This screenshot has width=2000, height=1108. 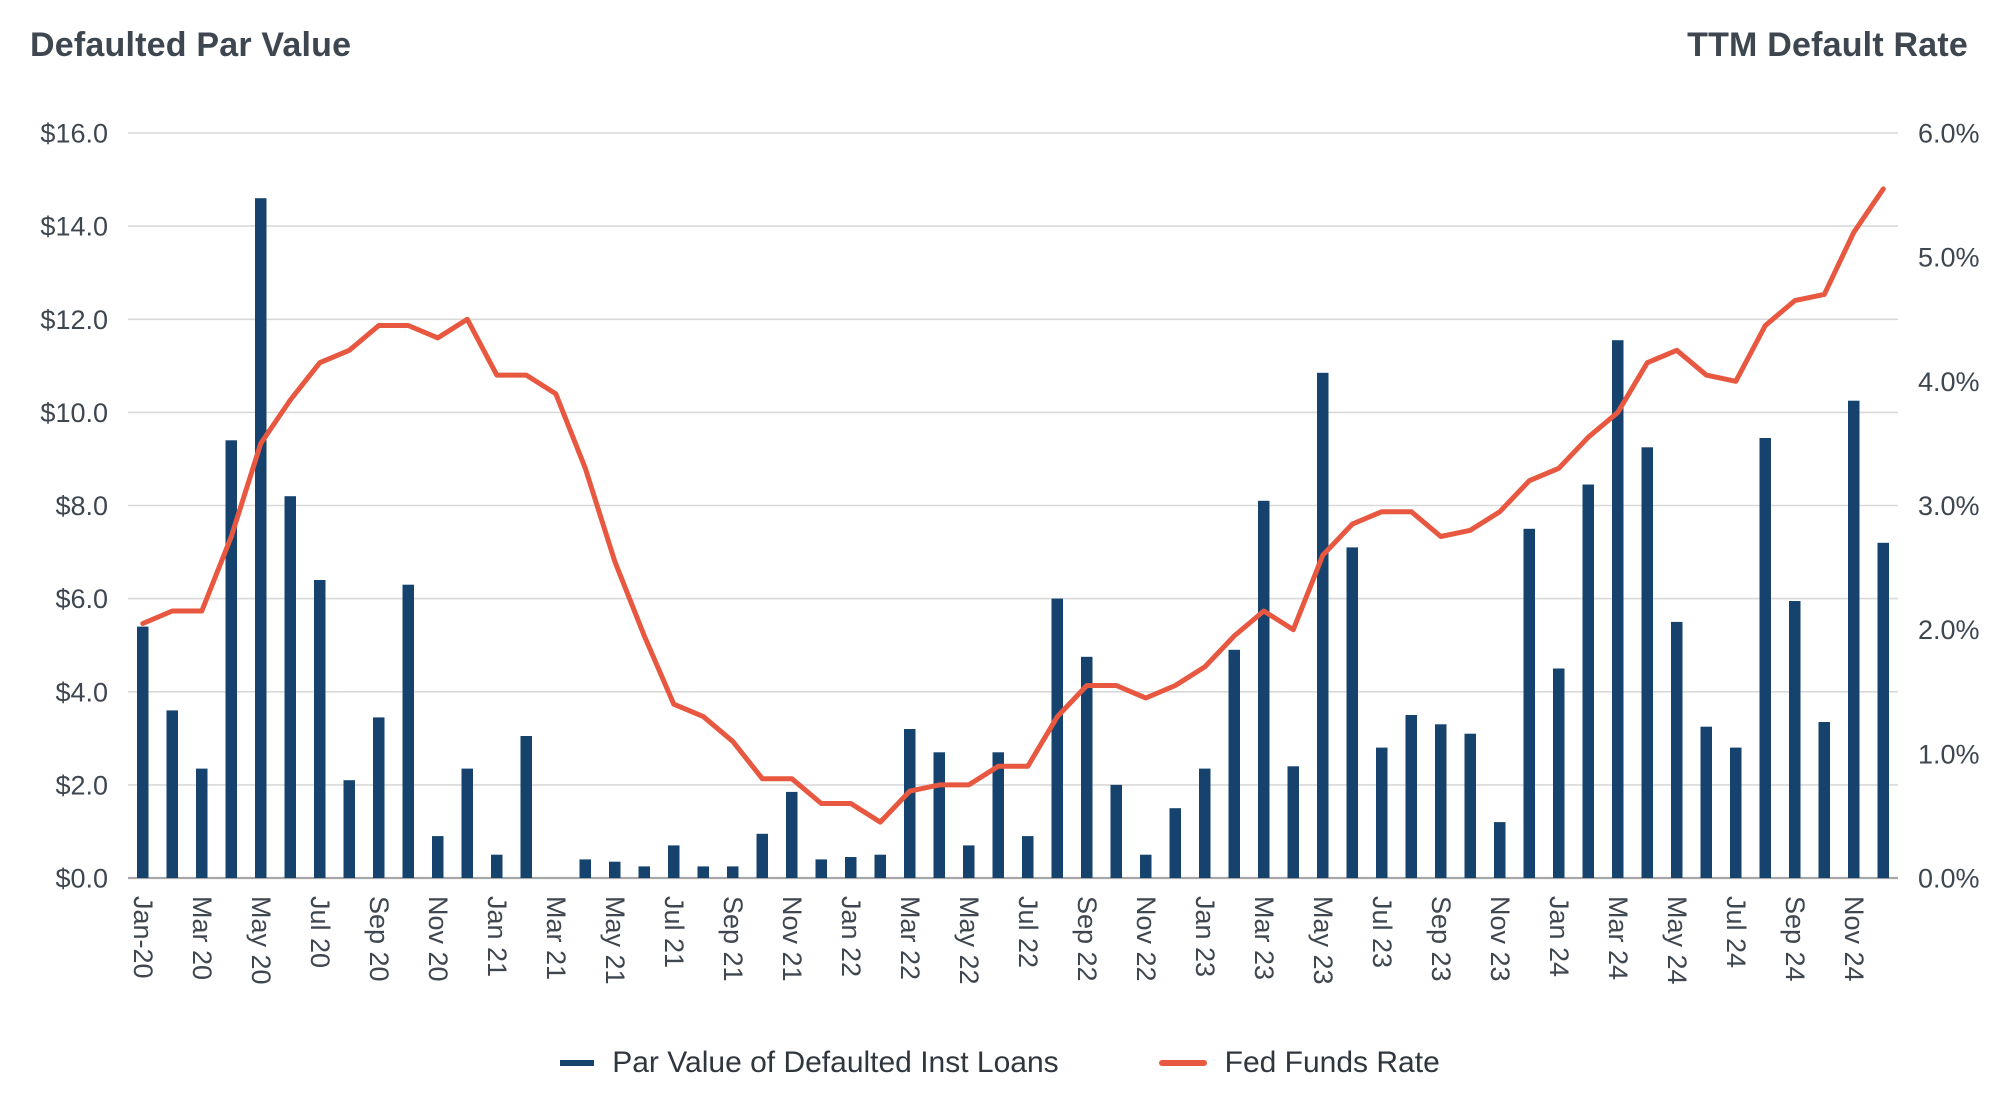 What do you see at coordinates (261, 940) in the screenshot?
I see `x-axis-tick-label: May 20` at bounding box center [261, 940].